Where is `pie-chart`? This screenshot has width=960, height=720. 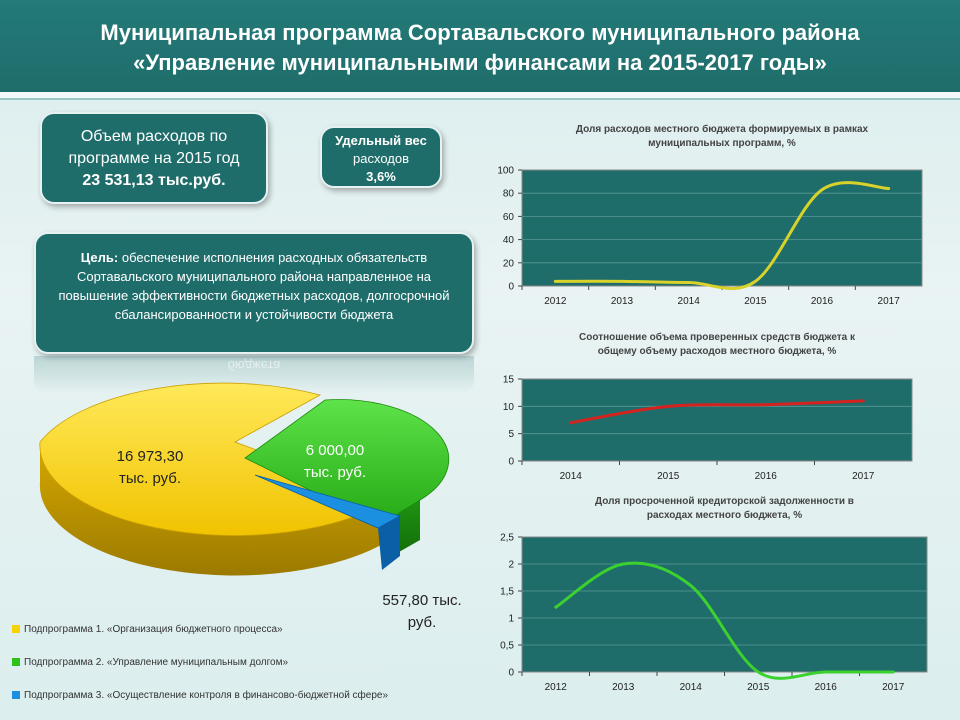
pie-chart is located at coordinates (244, 479).